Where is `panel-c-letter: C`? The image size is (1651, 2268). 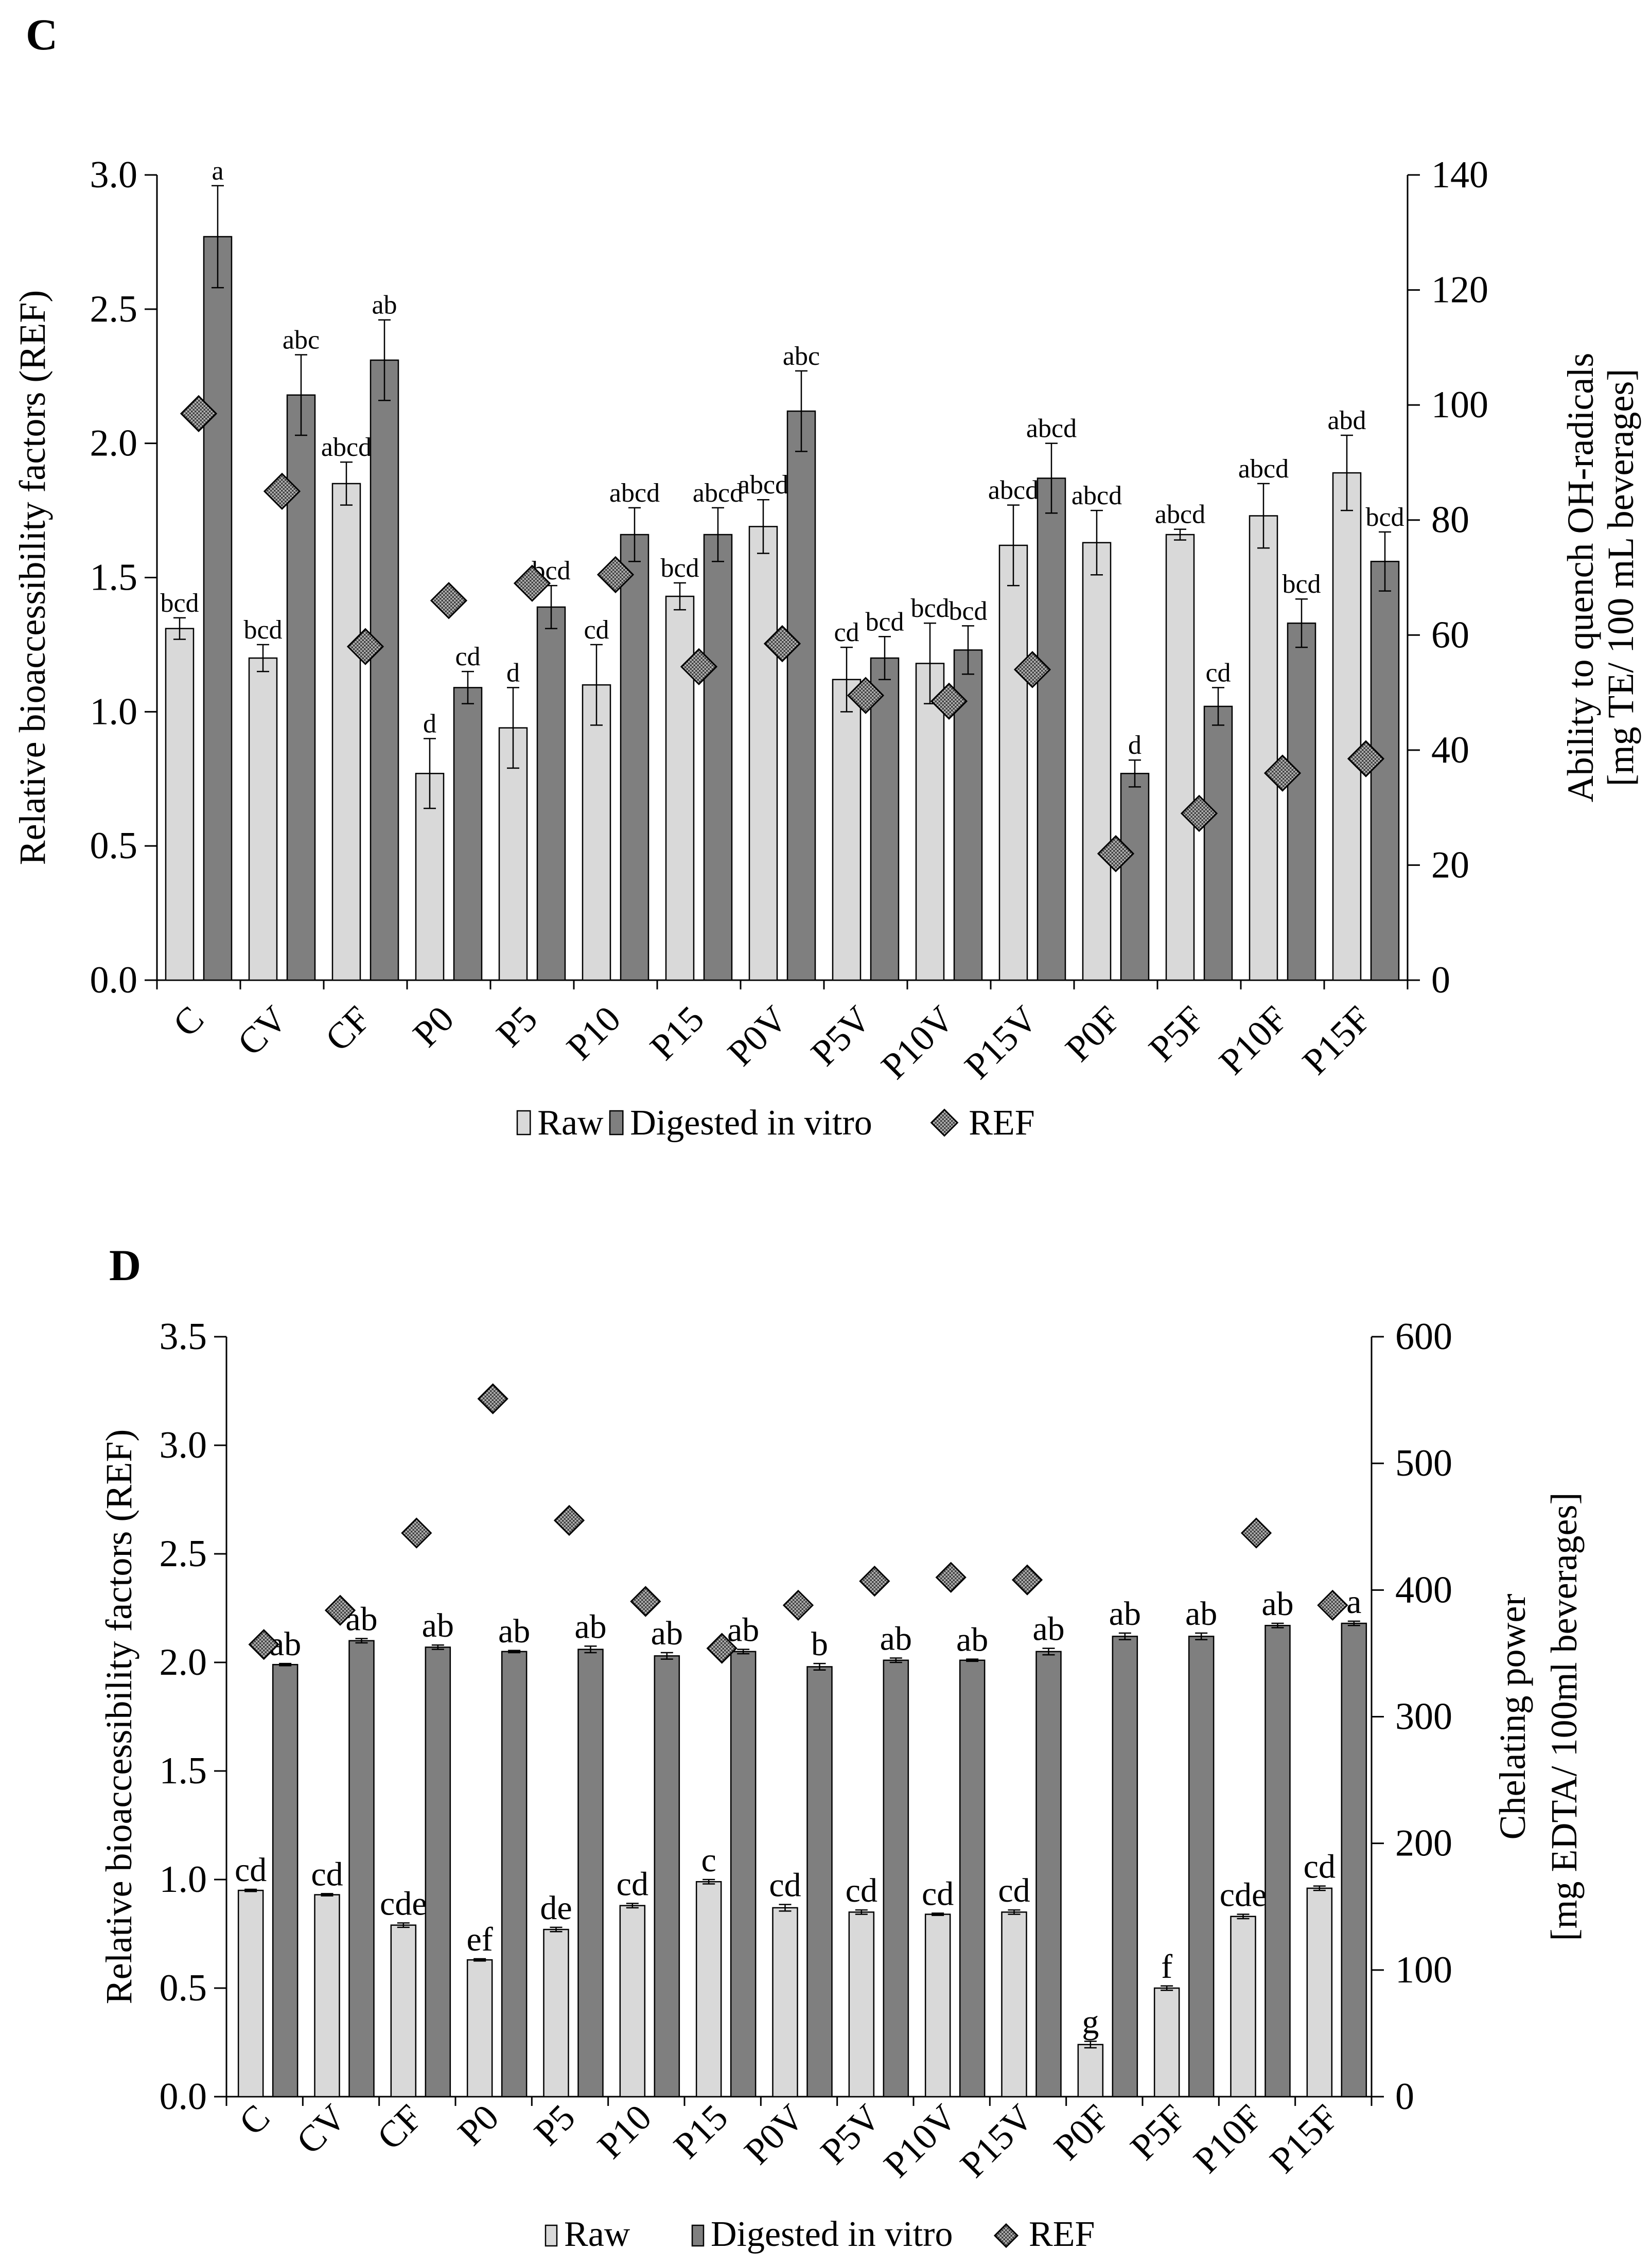 panel-c-letter: C is located at coordinates (42, 34).